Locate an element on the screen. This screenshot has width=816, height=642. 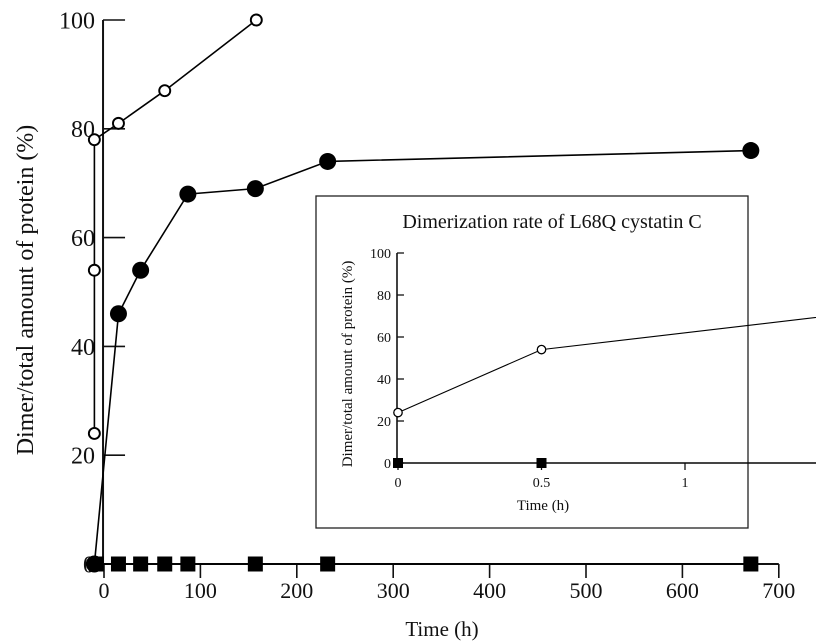
inset-series is located at coordinates (604, 392).